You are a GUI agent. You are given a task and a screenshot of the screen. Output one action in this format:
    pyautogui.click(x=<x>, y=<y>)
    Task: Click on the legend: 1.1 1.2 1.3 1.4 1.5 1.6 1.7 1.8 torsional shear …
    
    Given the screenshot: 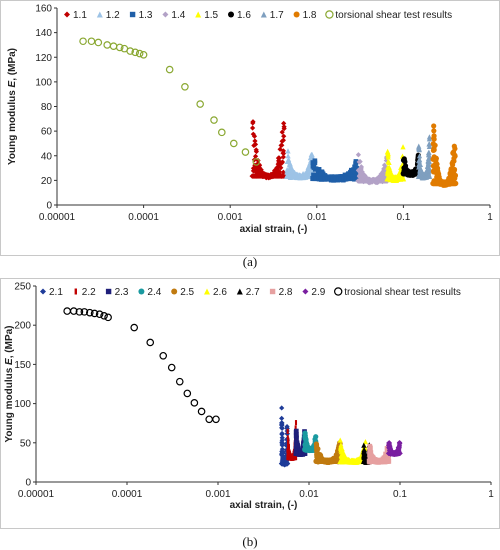 What is the action you would take?
    pyautogui.click(x=258, y=15)
    